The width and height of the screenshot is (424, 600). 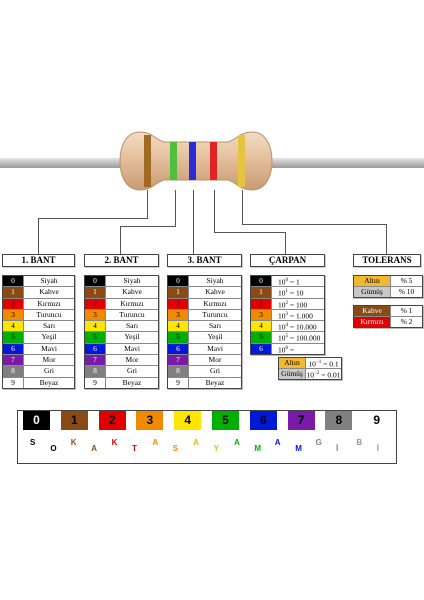 What do you see at coordinates (132, 382) in the screenshot?
I see `color-name: Beyaz` at bounding box center [132, 382].